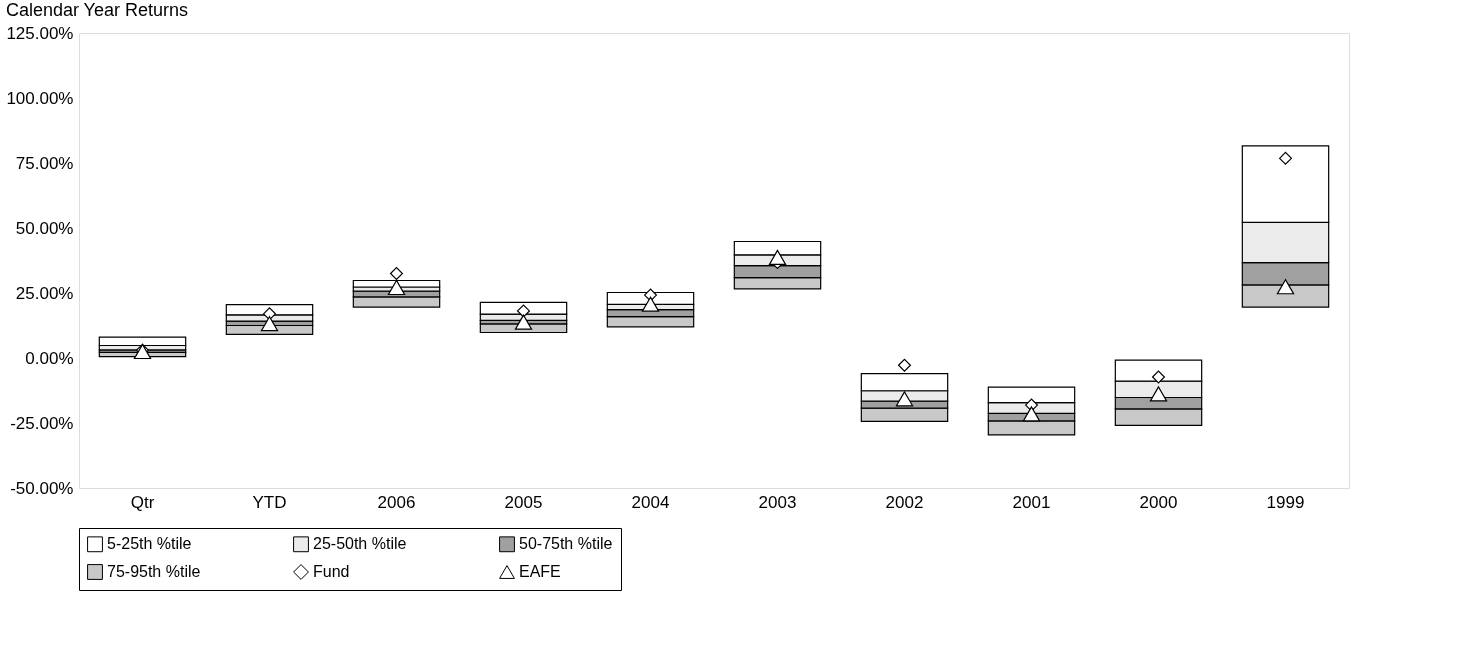 Image resolution: width=1472 pixels, height=671 pixels. What do you see at coordinates (149, 544) in the screenshot?
I see `legend-label: 5-25th %tile` at bounding box center [149, 544].